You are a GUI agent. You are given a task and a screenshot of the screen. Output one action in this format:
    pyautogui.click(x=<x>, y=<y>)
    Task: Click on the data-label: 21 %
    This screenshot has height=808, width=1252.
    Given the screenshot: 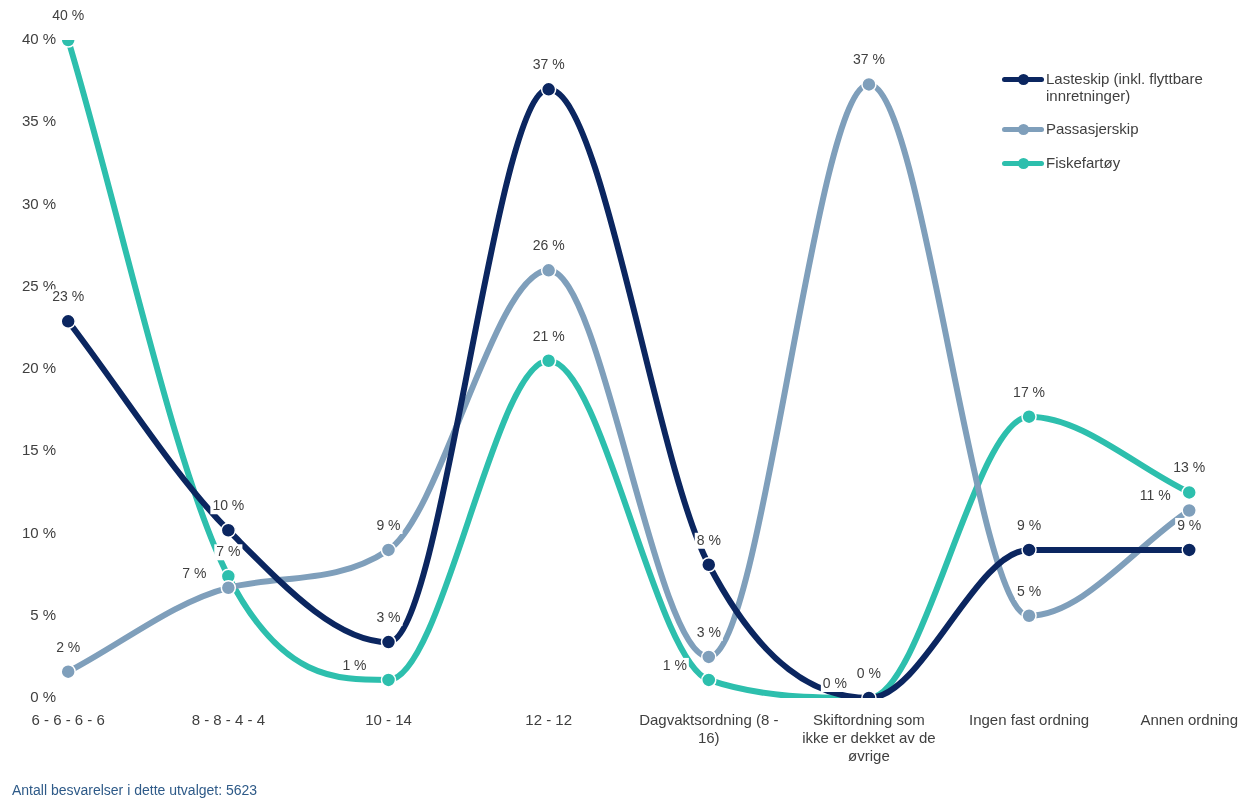 What is the action you would take?
    pyautogui.click(x=548, y=335)
    